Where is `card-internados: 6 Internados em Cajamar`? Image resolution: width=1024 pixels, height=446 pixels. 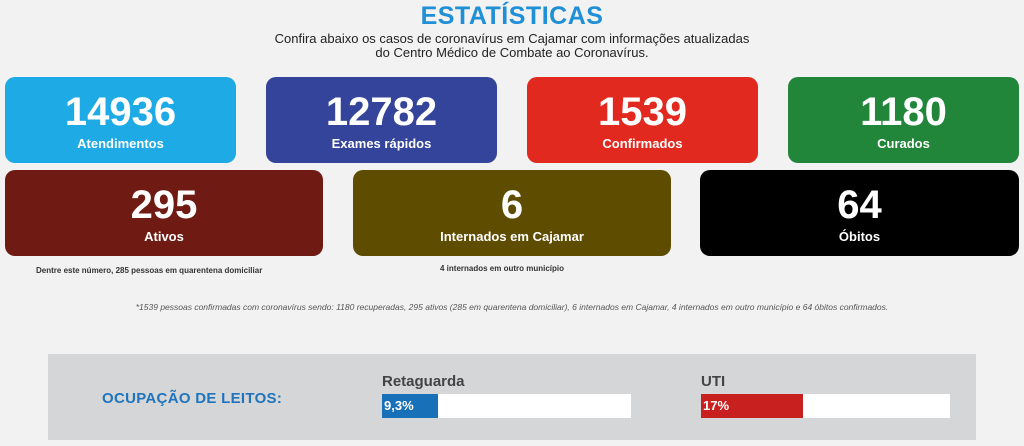 card-internados: 6 Internados em Cajamar is located at coordinates (512, 213).